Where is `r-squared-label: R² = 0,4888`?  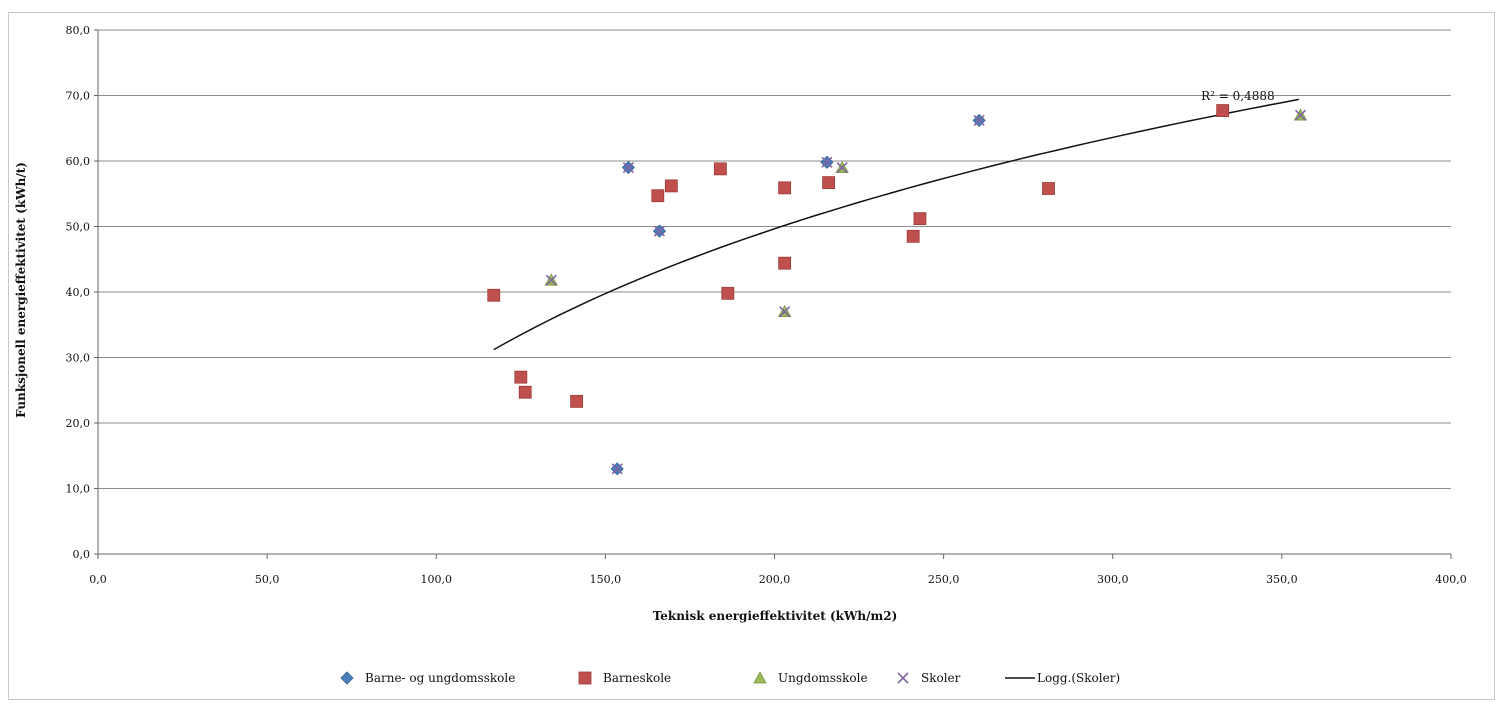
r-squared-label: R² = 0,4888 is located at coordinates (1238, 96).